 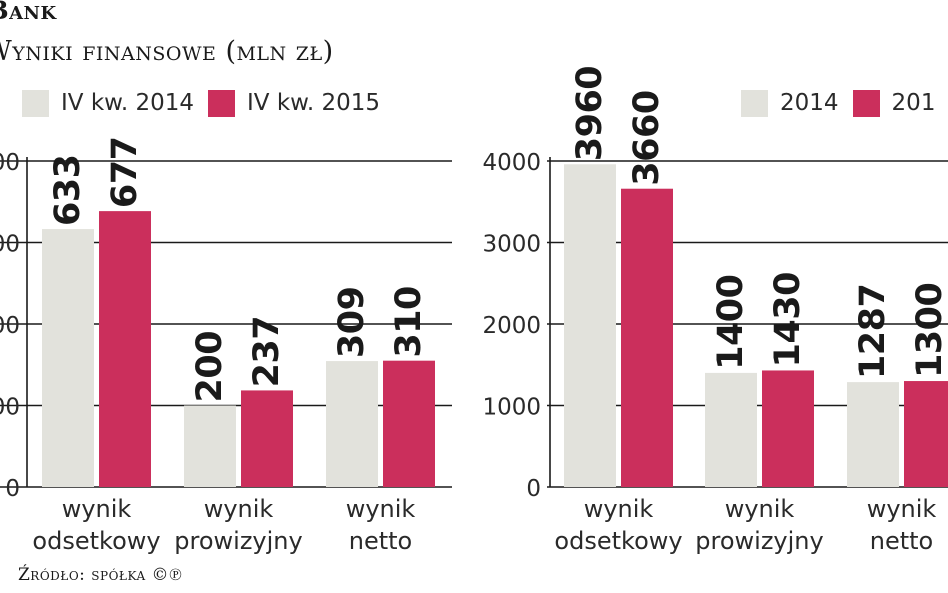 I want to click on legend-item-prev: 2014, so click(x=790, y=103).